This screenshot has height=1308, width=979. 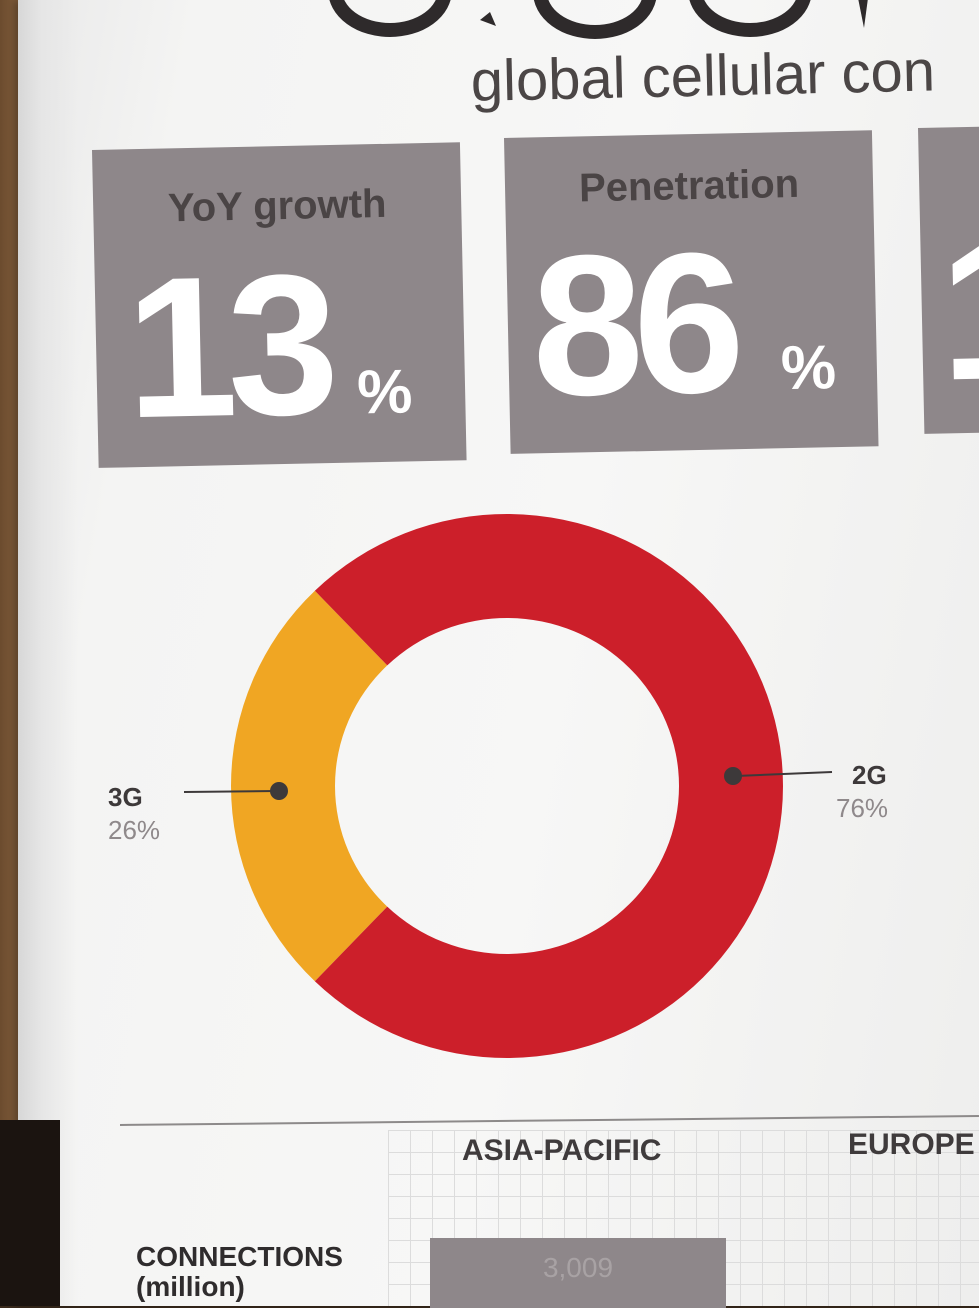 I want to click on row-label-connections: CONNECTIONS (million), so click(x=239, y=1272).